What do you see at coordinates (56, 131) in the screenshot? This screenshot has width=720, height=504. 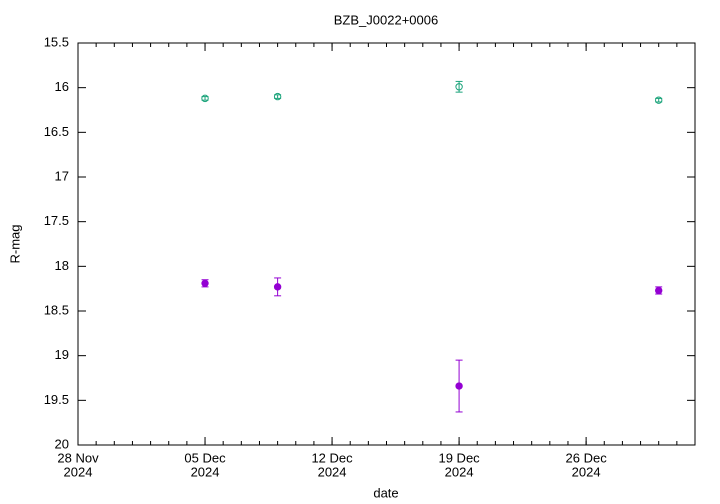 I see `y-tick-label: 16.5` at bounding box center [56, 131].